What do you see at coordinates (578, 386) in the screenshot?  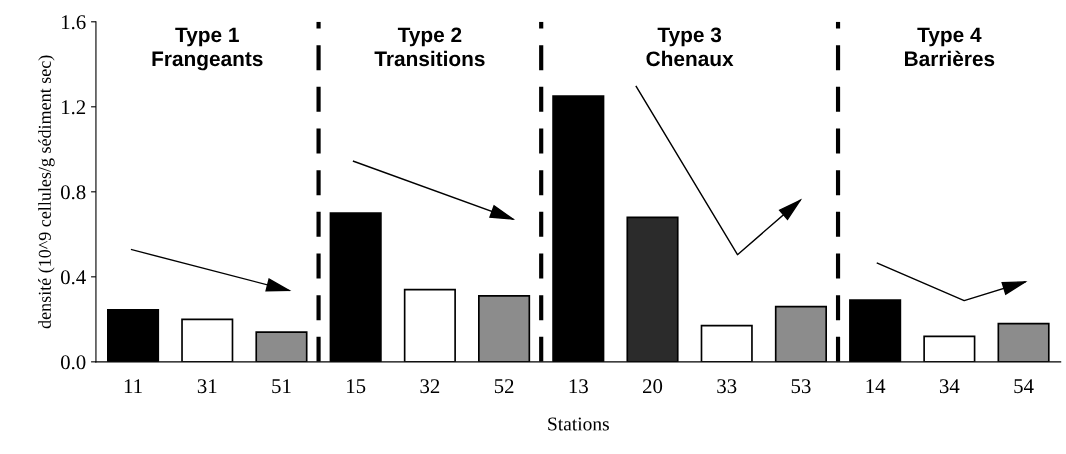 I see `x-tick-label: 13` at bounding box center [578, 386].